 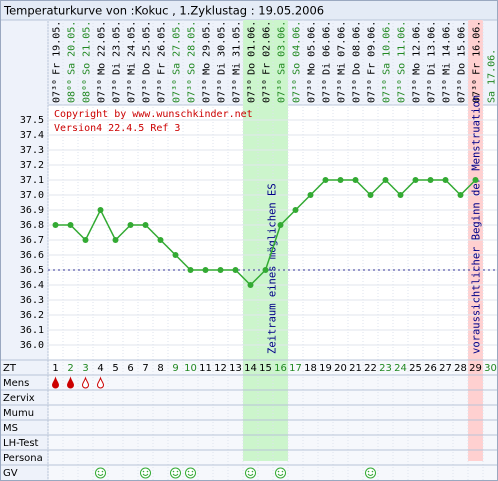 What do you see at coordinates (32, 180) in the screenshot?
I see `y-tick-label: 37.1` at bounding box center [32, 180].